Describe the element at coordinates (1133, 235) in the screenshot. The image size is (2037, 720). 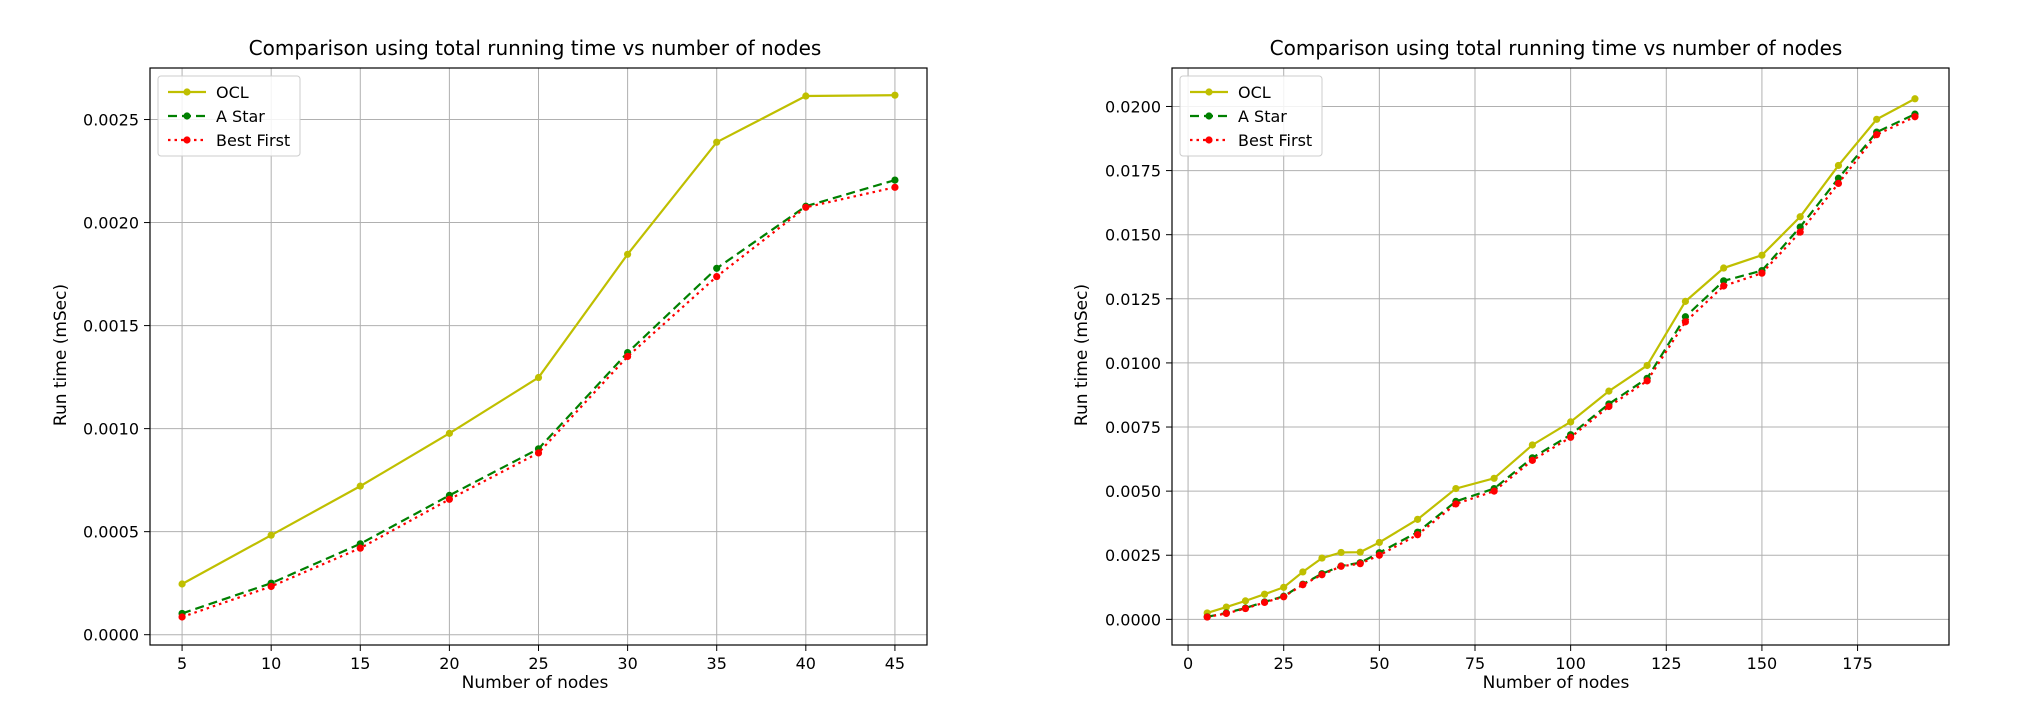
I see `y-tick-label: 0.0150` at that location.